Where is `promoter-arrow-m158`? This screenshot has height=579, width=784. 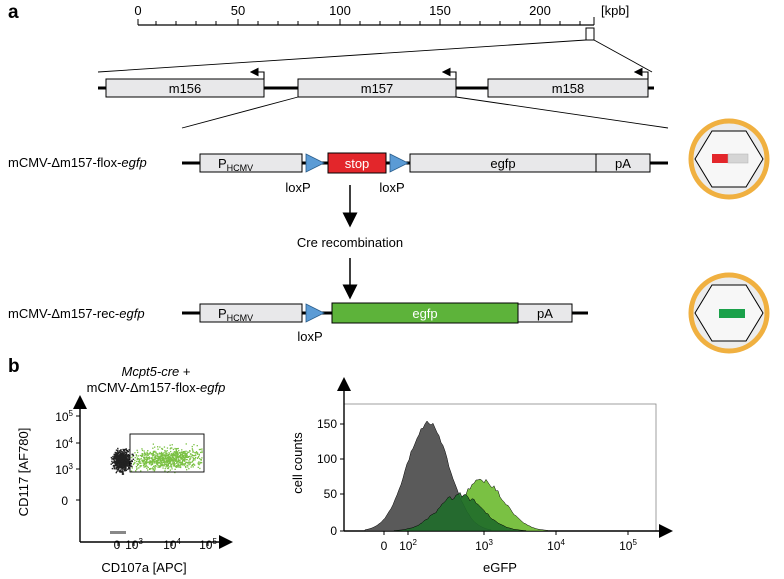
promoter-arrow-m158 is located at coordinates (641, 73).